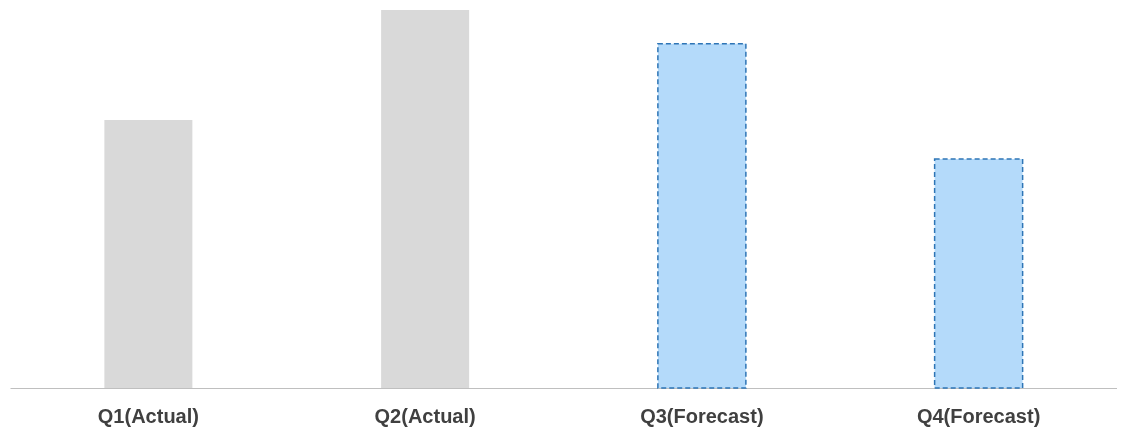 The height and width of the screenshot is (440, 1127). I want to click on x-tick-label: Q1(Actual), so click(148, 415).